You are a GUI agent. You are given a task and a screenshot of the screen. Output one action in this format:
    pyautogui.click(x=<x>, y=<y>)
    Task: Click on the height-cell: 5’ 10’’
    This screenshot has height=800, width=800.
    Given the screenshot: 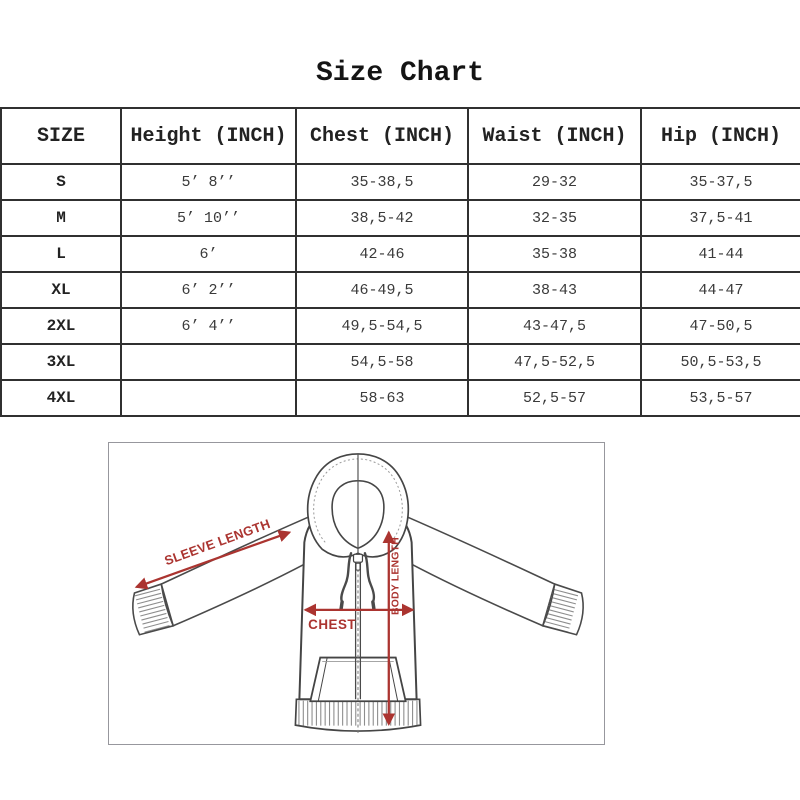 What is the action you would take?
    pyautogui.click(x=208, y=218)
    